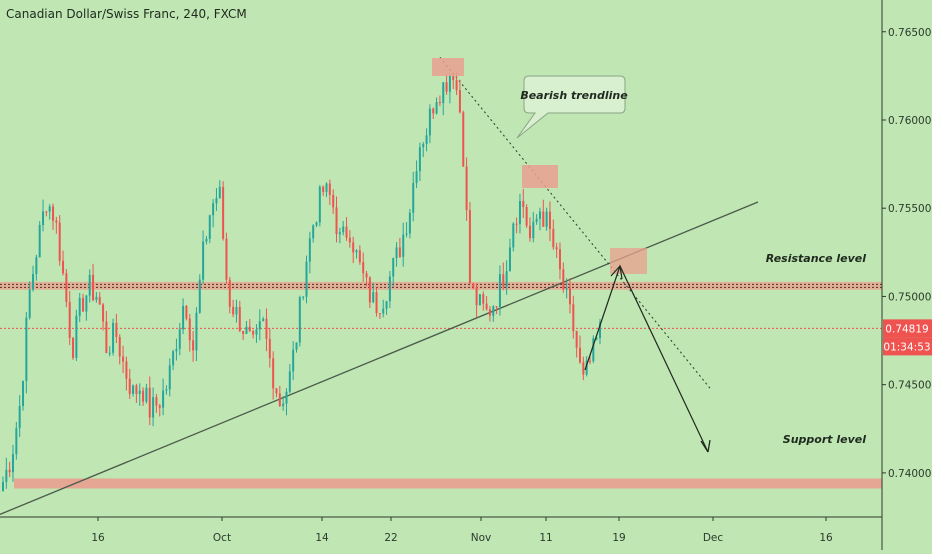  What do you see at coordinates (907, 346) in the screenshot?
I see `countdown-bg` at bounding box center [907, 346].